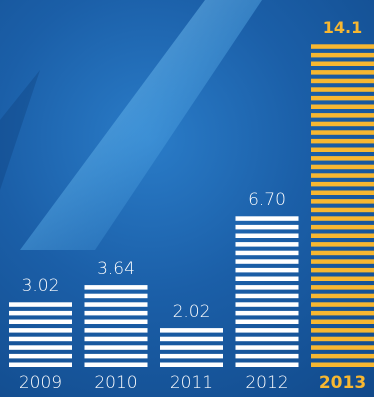 The height and width of the screenshot is (397, 374). What do you see at coordinates (40, 383) in the screenshot?
I see `x-tick-label-2009: 2009` at bounding box center [40, 383].